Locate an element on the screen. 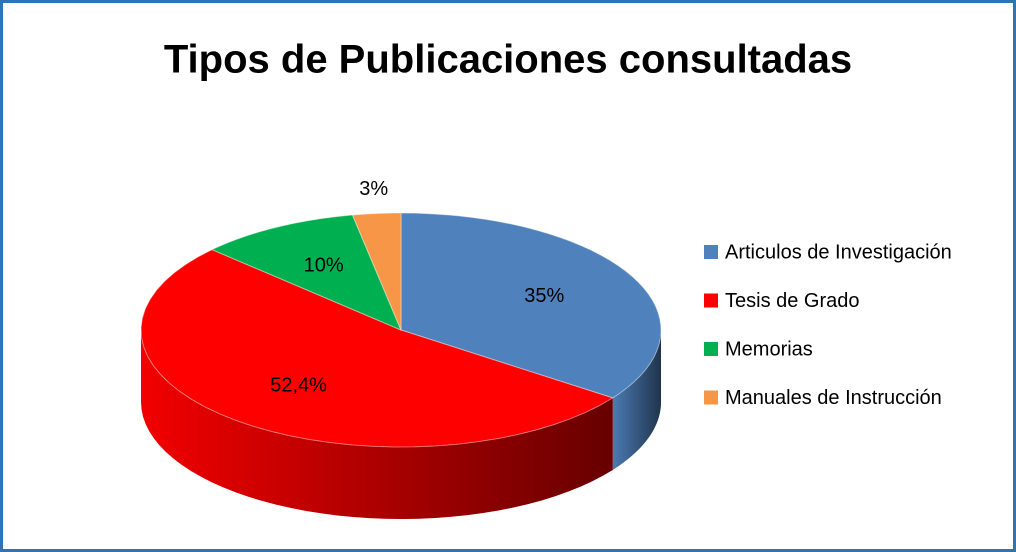  legend-label: Memorias is located at coordinates (769, 349).